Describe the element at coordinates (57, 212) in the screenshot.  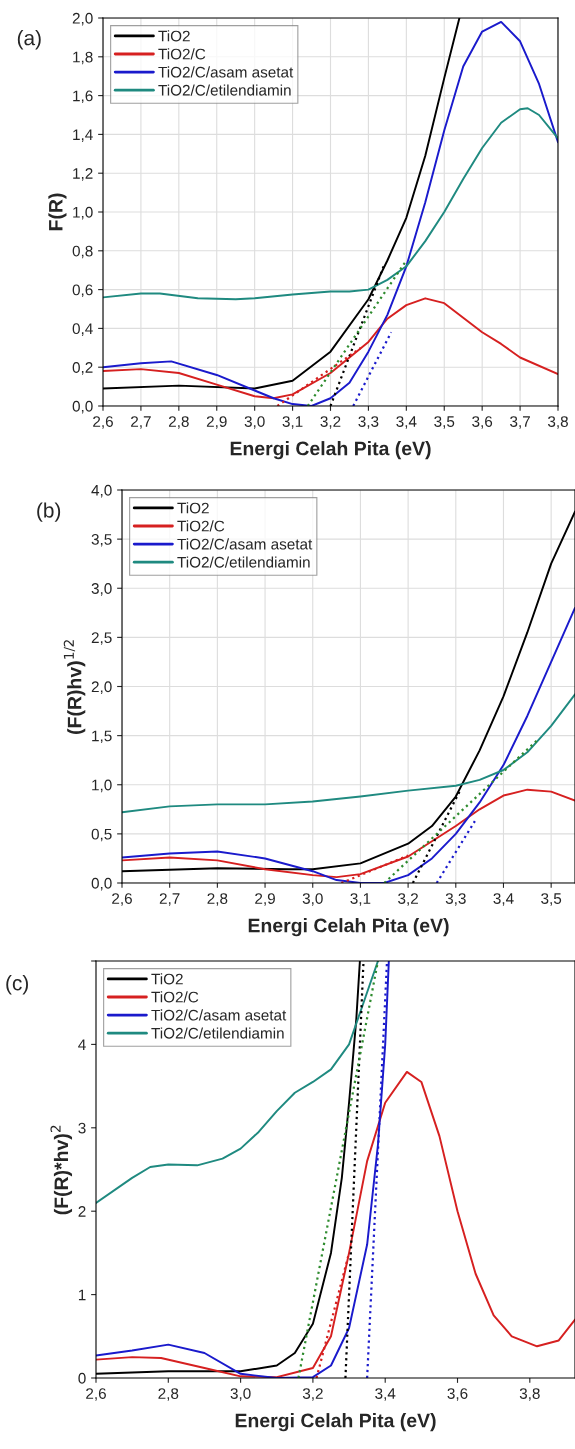
I see `y-axis-title: F(R)` at that location.